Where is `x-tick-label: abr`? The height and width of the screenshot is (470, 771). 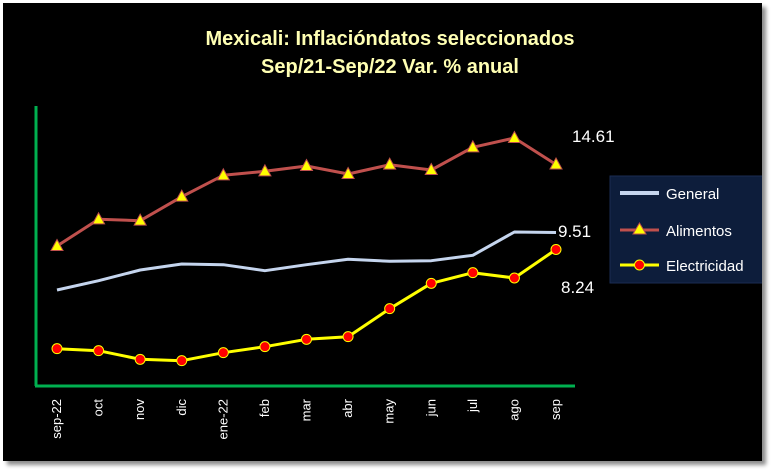
x-tick-label: abr is located at coordinates (347, 407).